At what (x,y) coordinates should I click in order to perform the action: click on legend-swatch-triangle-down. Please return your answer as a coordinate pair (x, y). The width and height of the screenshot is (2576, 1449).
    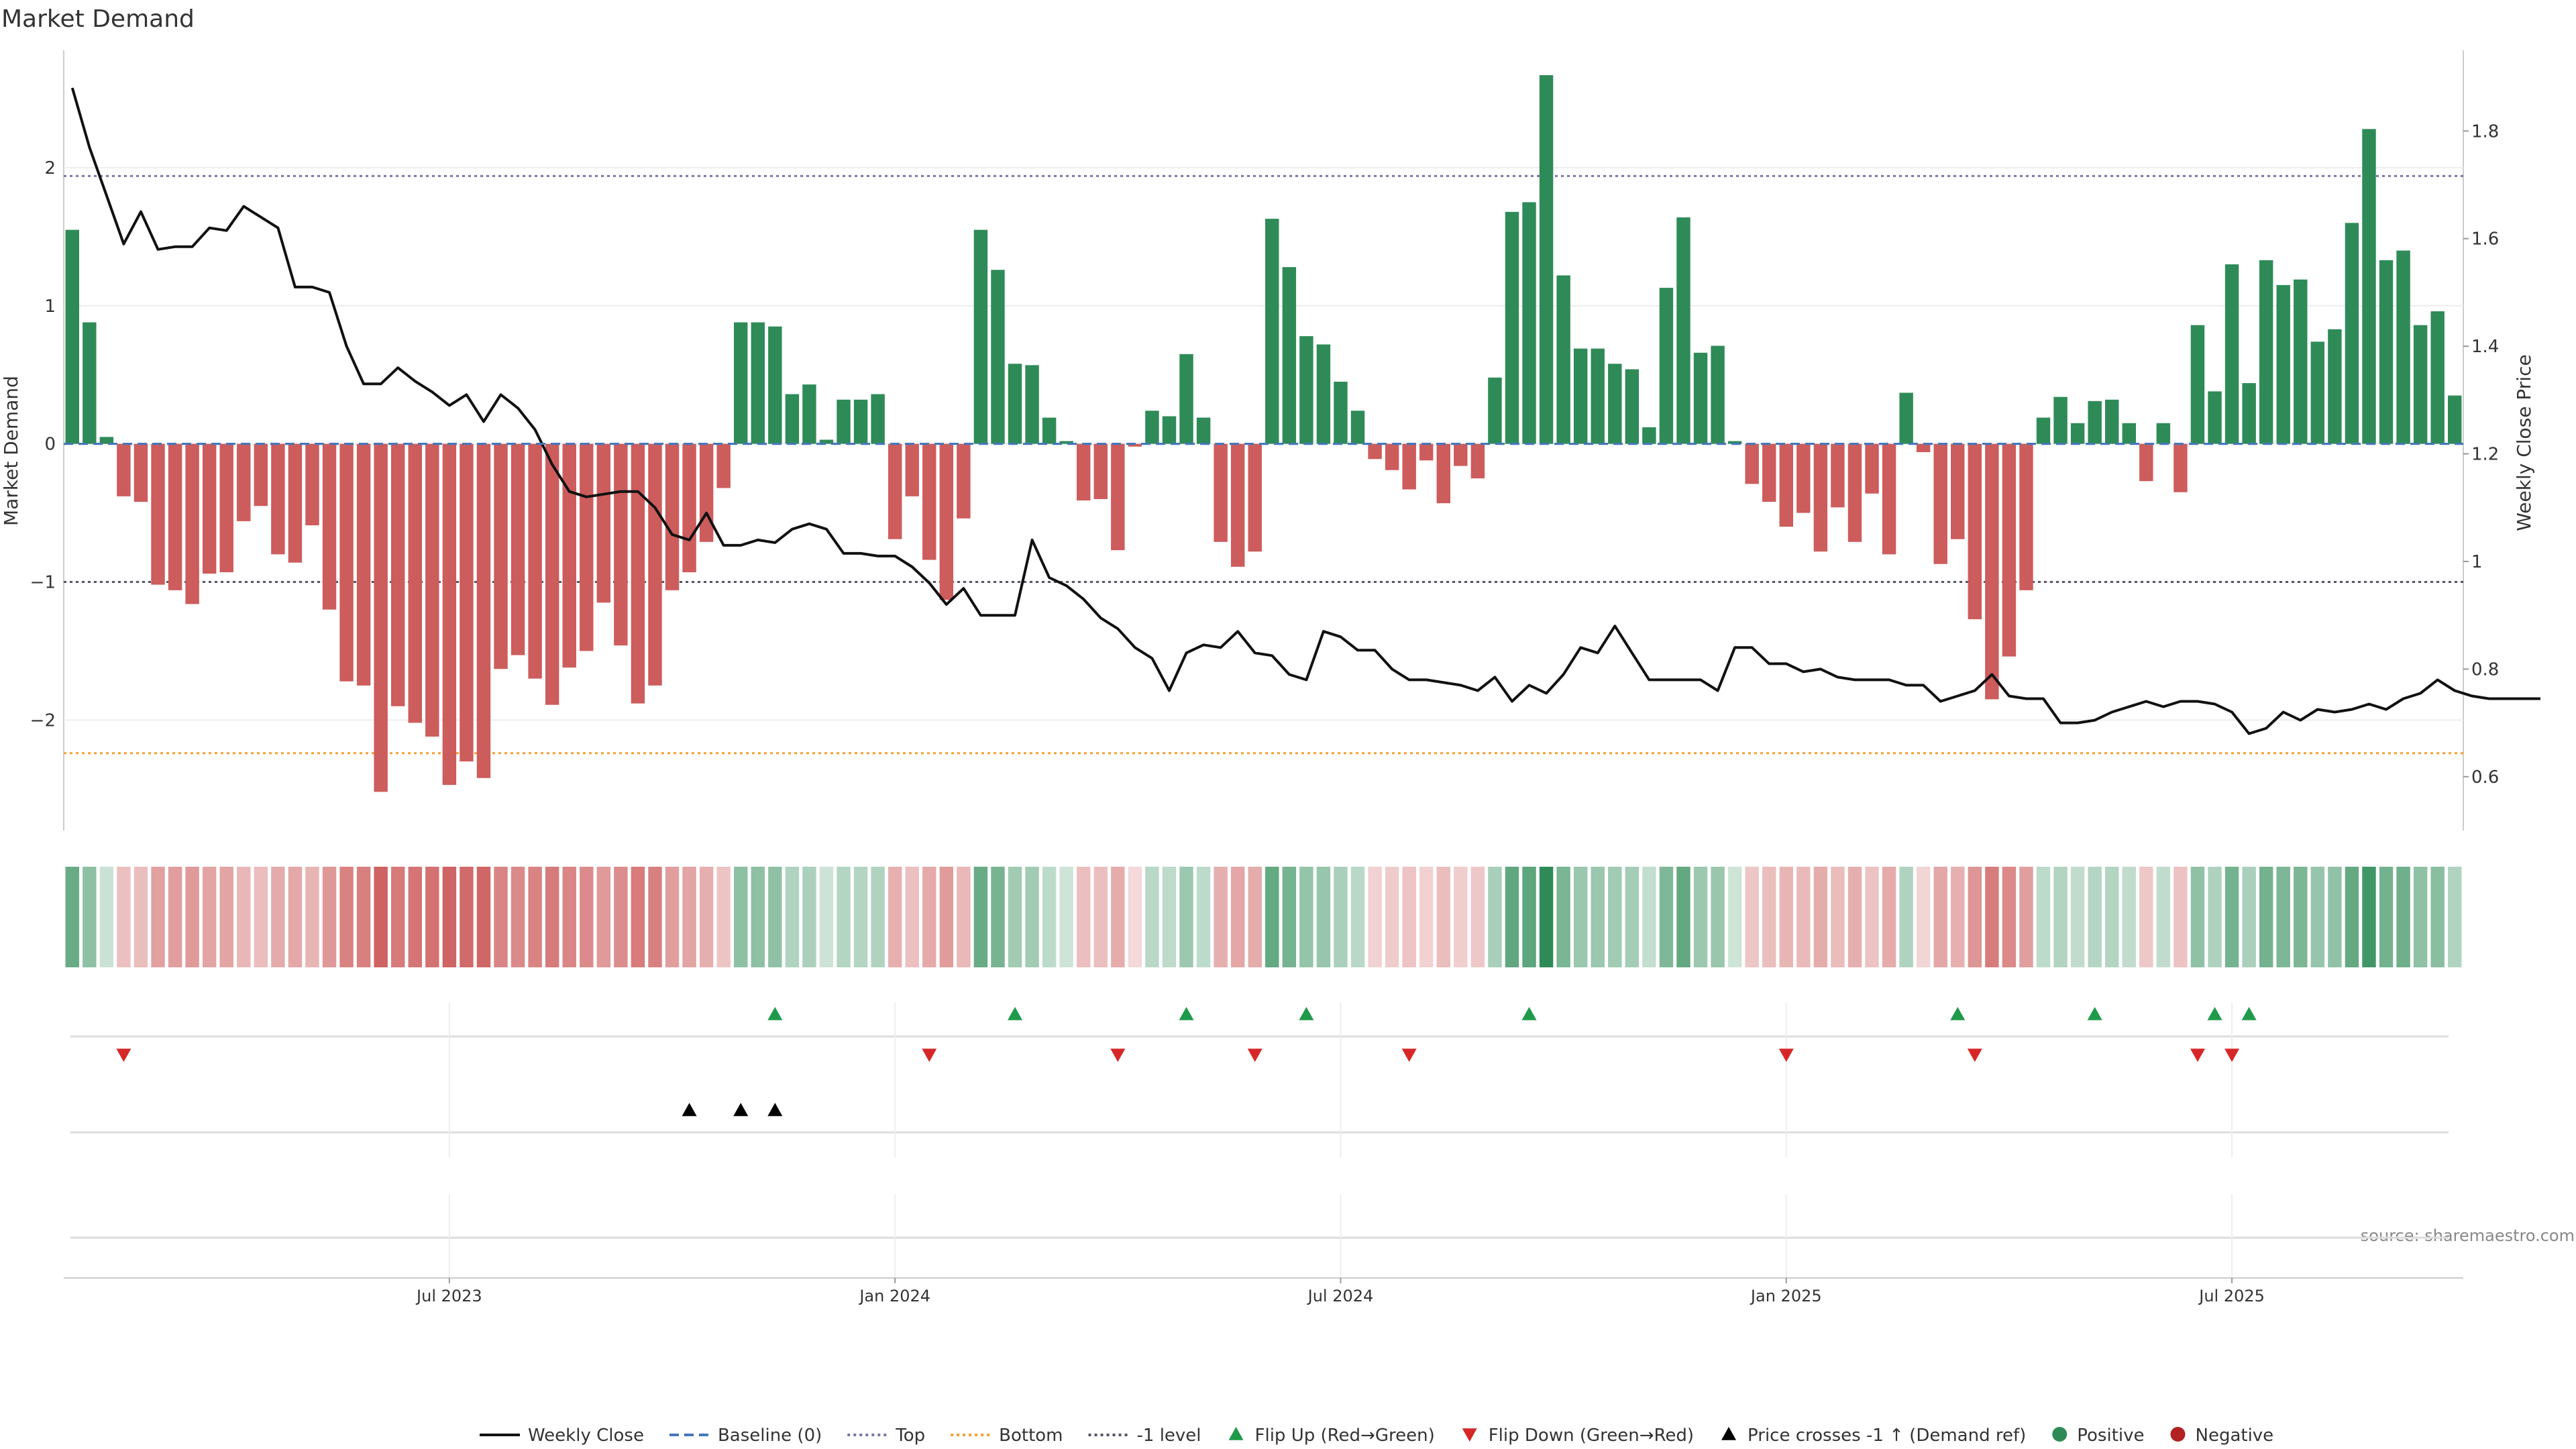
    Looking at the image, I should click on (1469, 1435).